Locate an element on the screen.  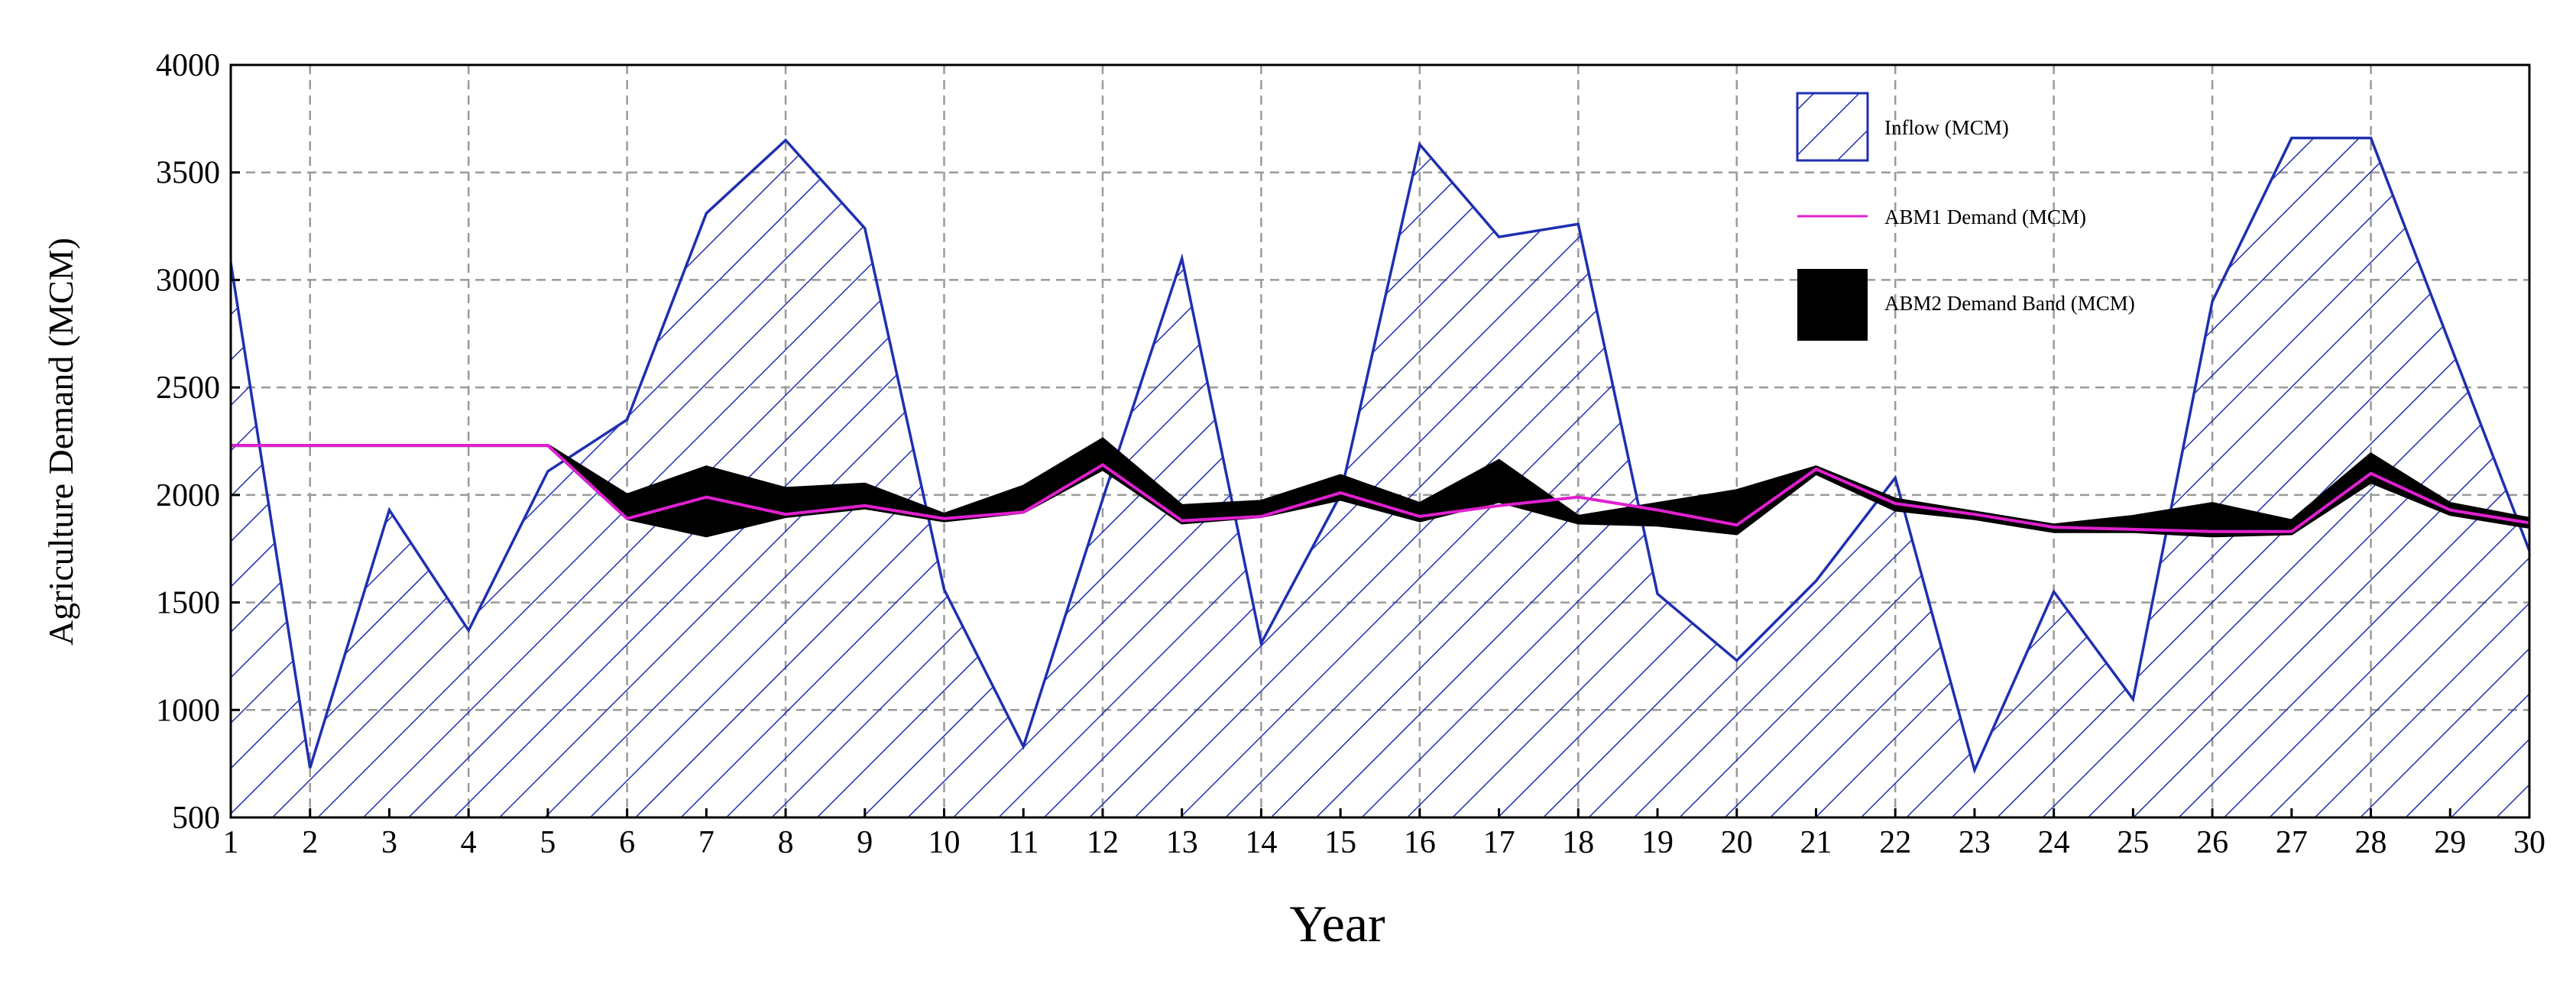
x-tick-label: 22 is located at coordinates (1895, 842).